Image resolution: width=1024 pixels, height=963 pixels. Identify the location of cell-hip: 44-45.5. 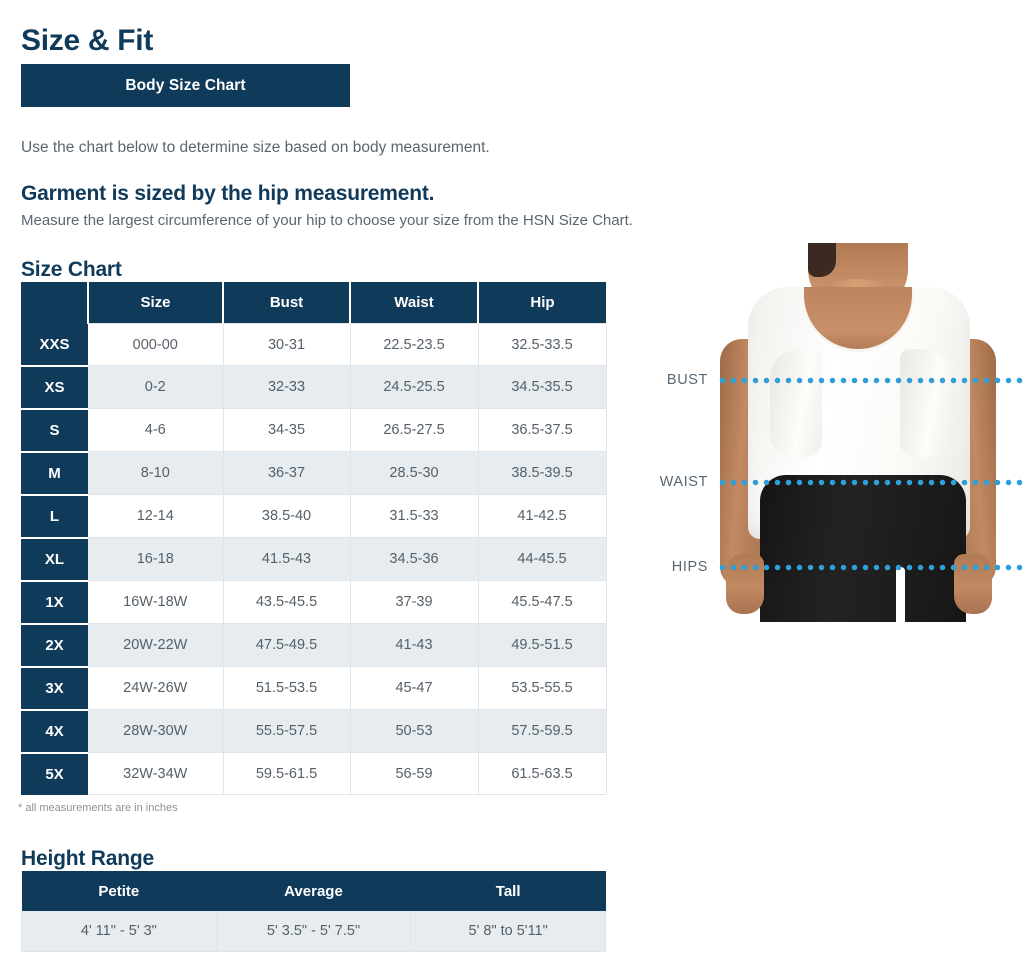
(542, 559).